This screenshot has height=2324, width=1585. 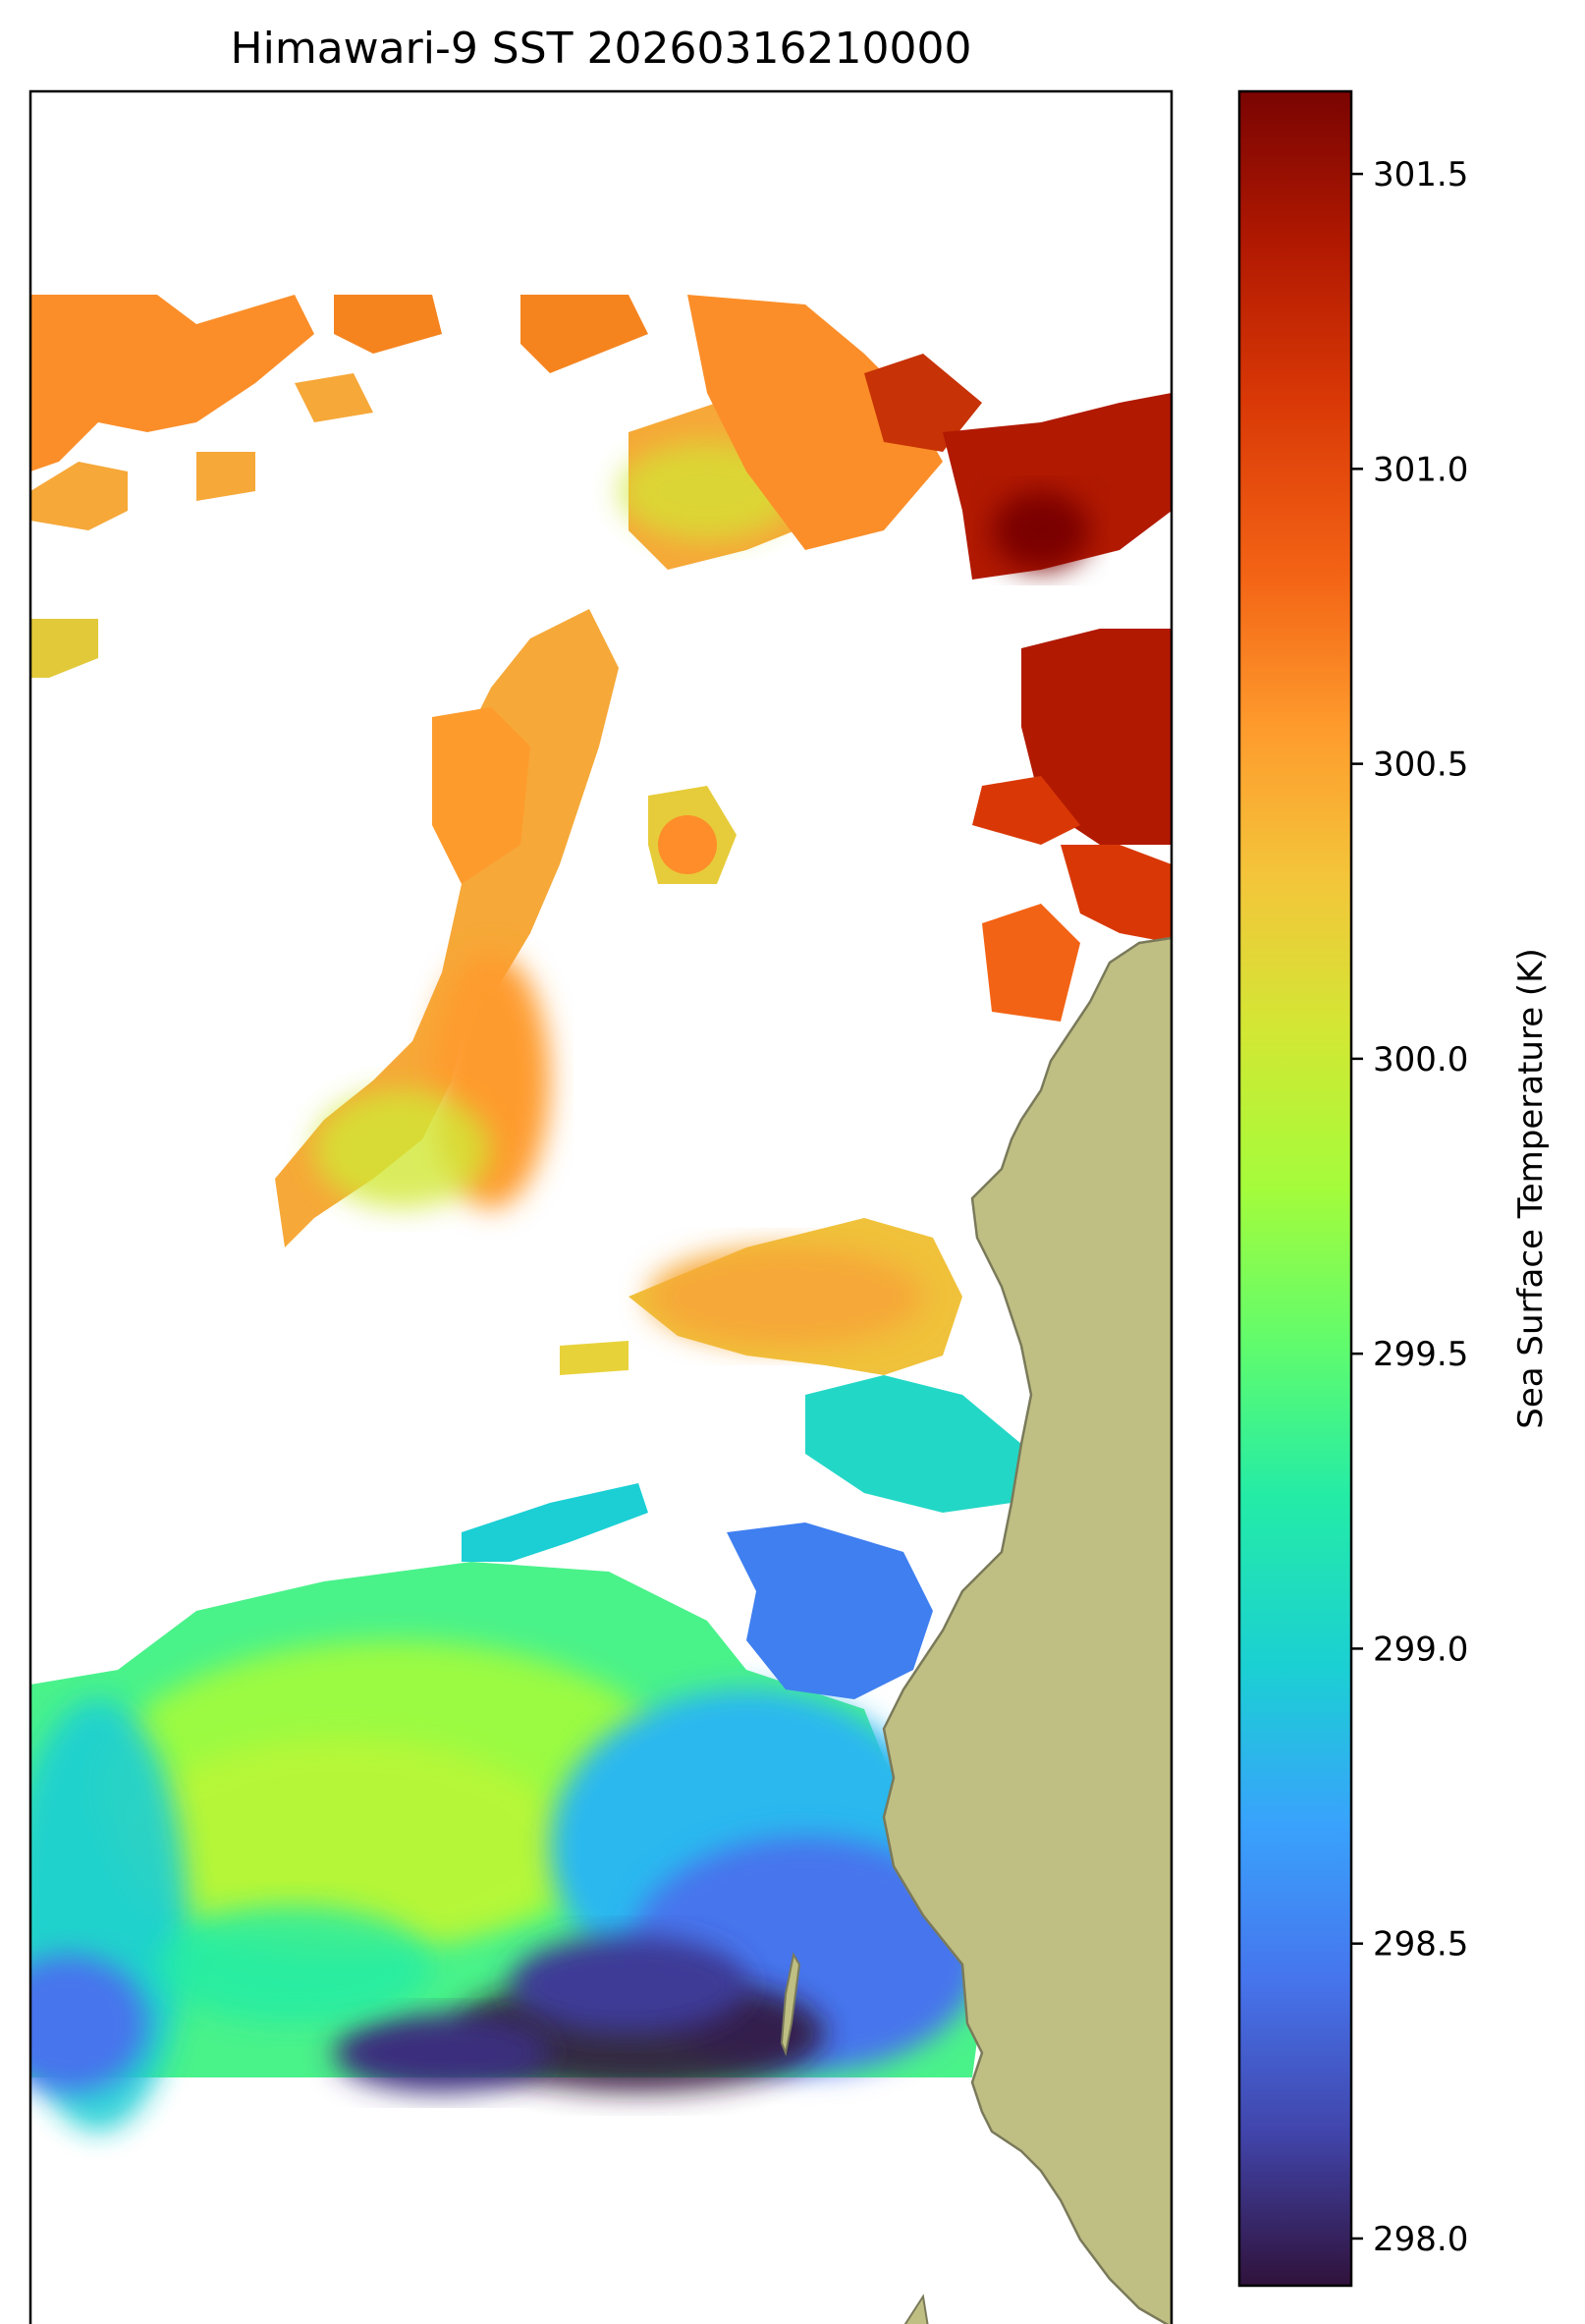 What do you see at coordinates (602, 49) in the screenshot?
I see `map-title: Himawari-9 SST 20260316210000` at bounding box center [602, 49].